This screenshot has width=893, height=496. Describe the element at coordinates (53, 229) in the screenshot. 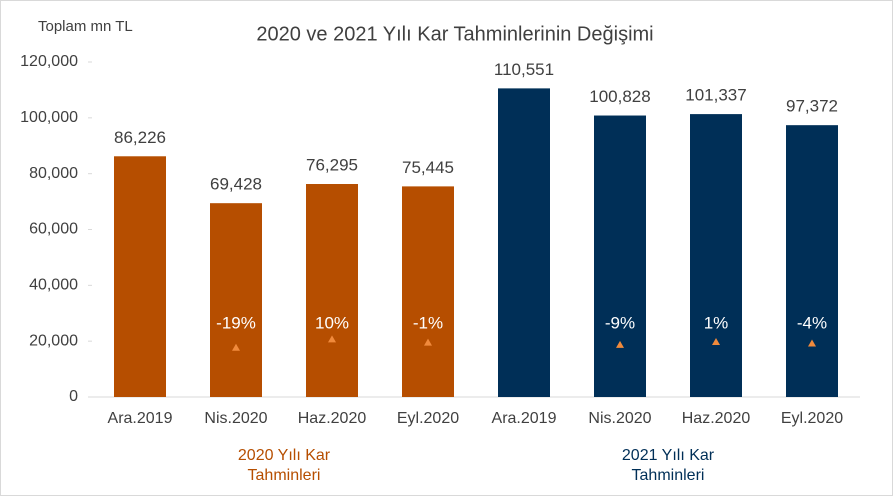

I see `y-tick-label: 60,000` at that location.